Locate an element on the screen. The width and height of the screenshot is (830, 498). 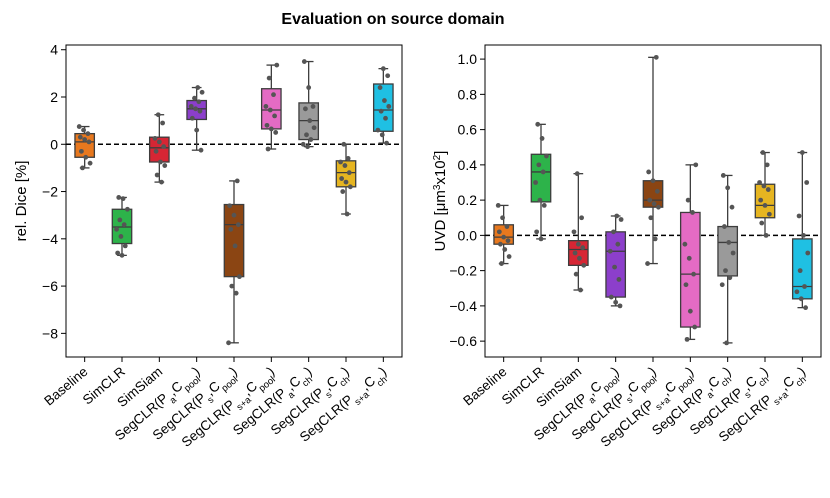
ylabel: rel. Dice [%] is located at coordinates (21, 201).